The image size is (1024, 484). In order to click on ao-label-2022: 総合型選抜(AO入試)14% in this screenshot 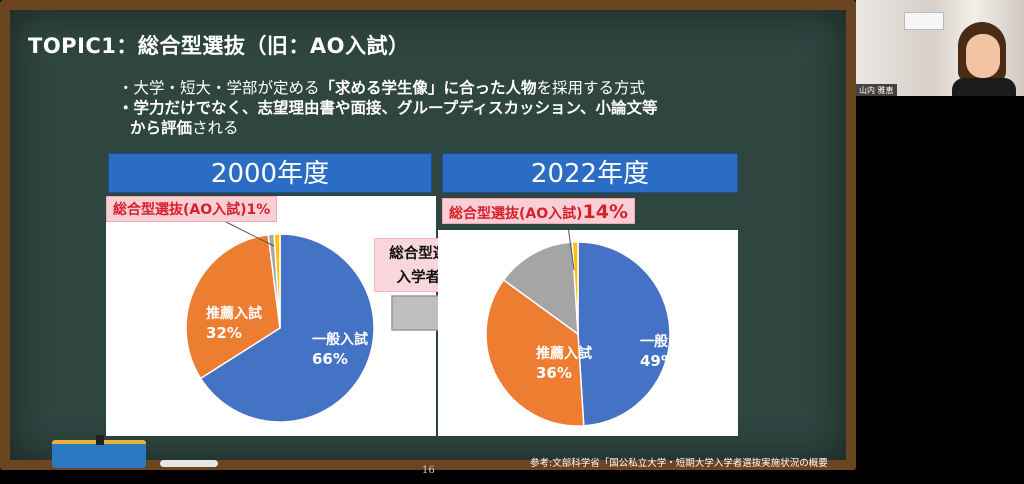, I will do `click(539, 211)`.